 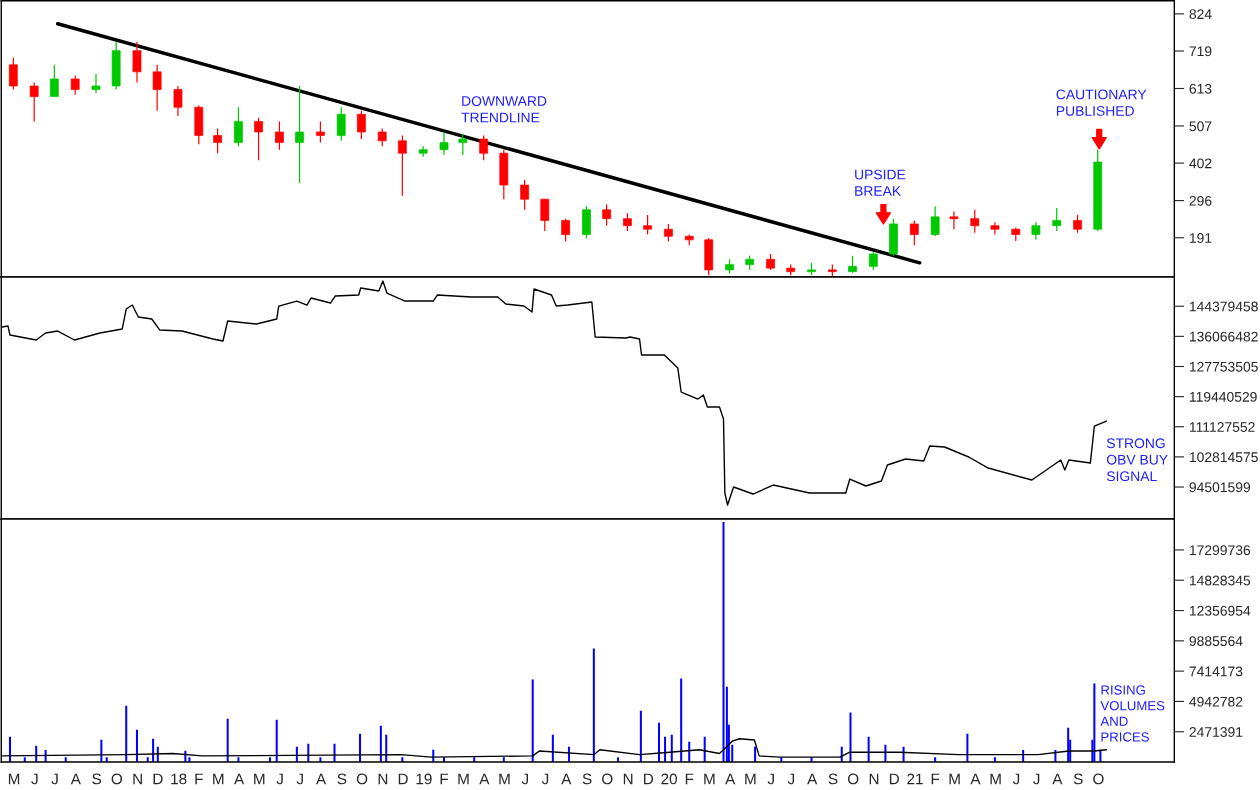 I want to click on annotation: CAUTIONARY PUBLISHED, so click(x=1101, y=102).